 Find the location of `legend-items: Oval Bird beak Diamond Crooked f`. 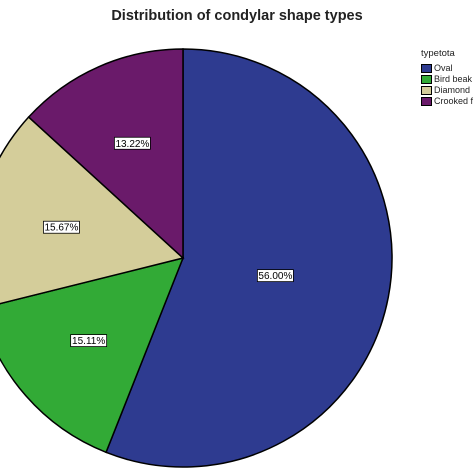

legend-items: Oval Bird beak Diamond Crooked f is located at coordinates (447, 85).